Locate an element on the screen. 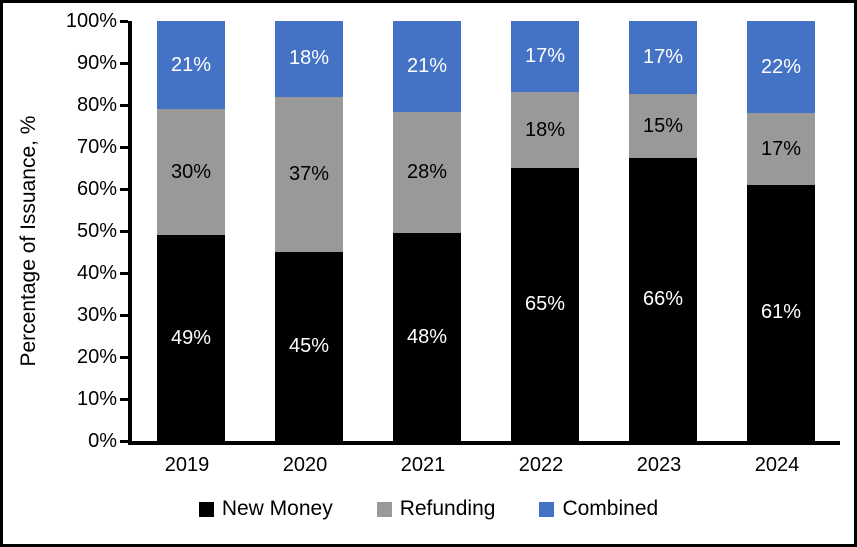  legend: New Money Refunding Combined is located at coordinates (428, 509).